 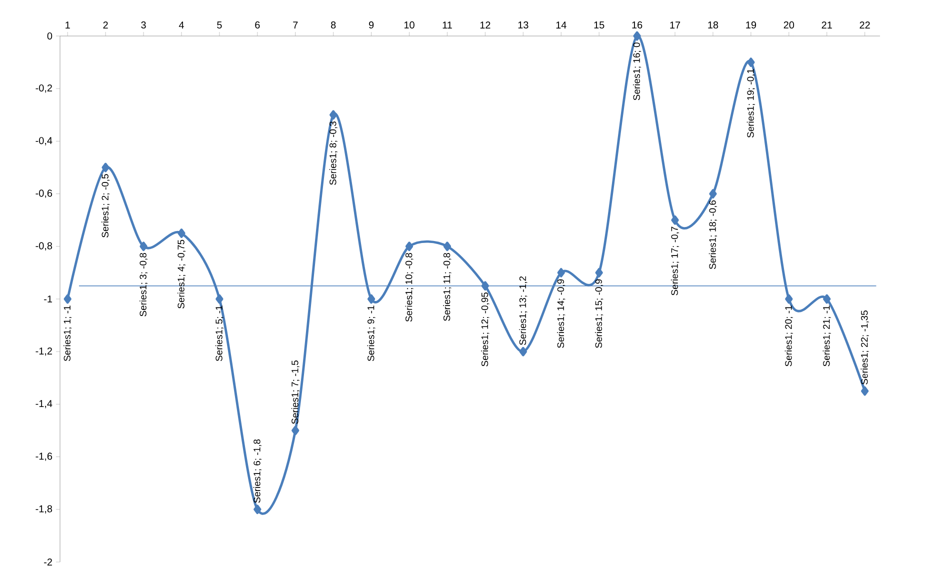 What do you see at coordinates (49, 36) in the screenshot?
I see `y-tick-label: 0` at bounding box center [49, 36].